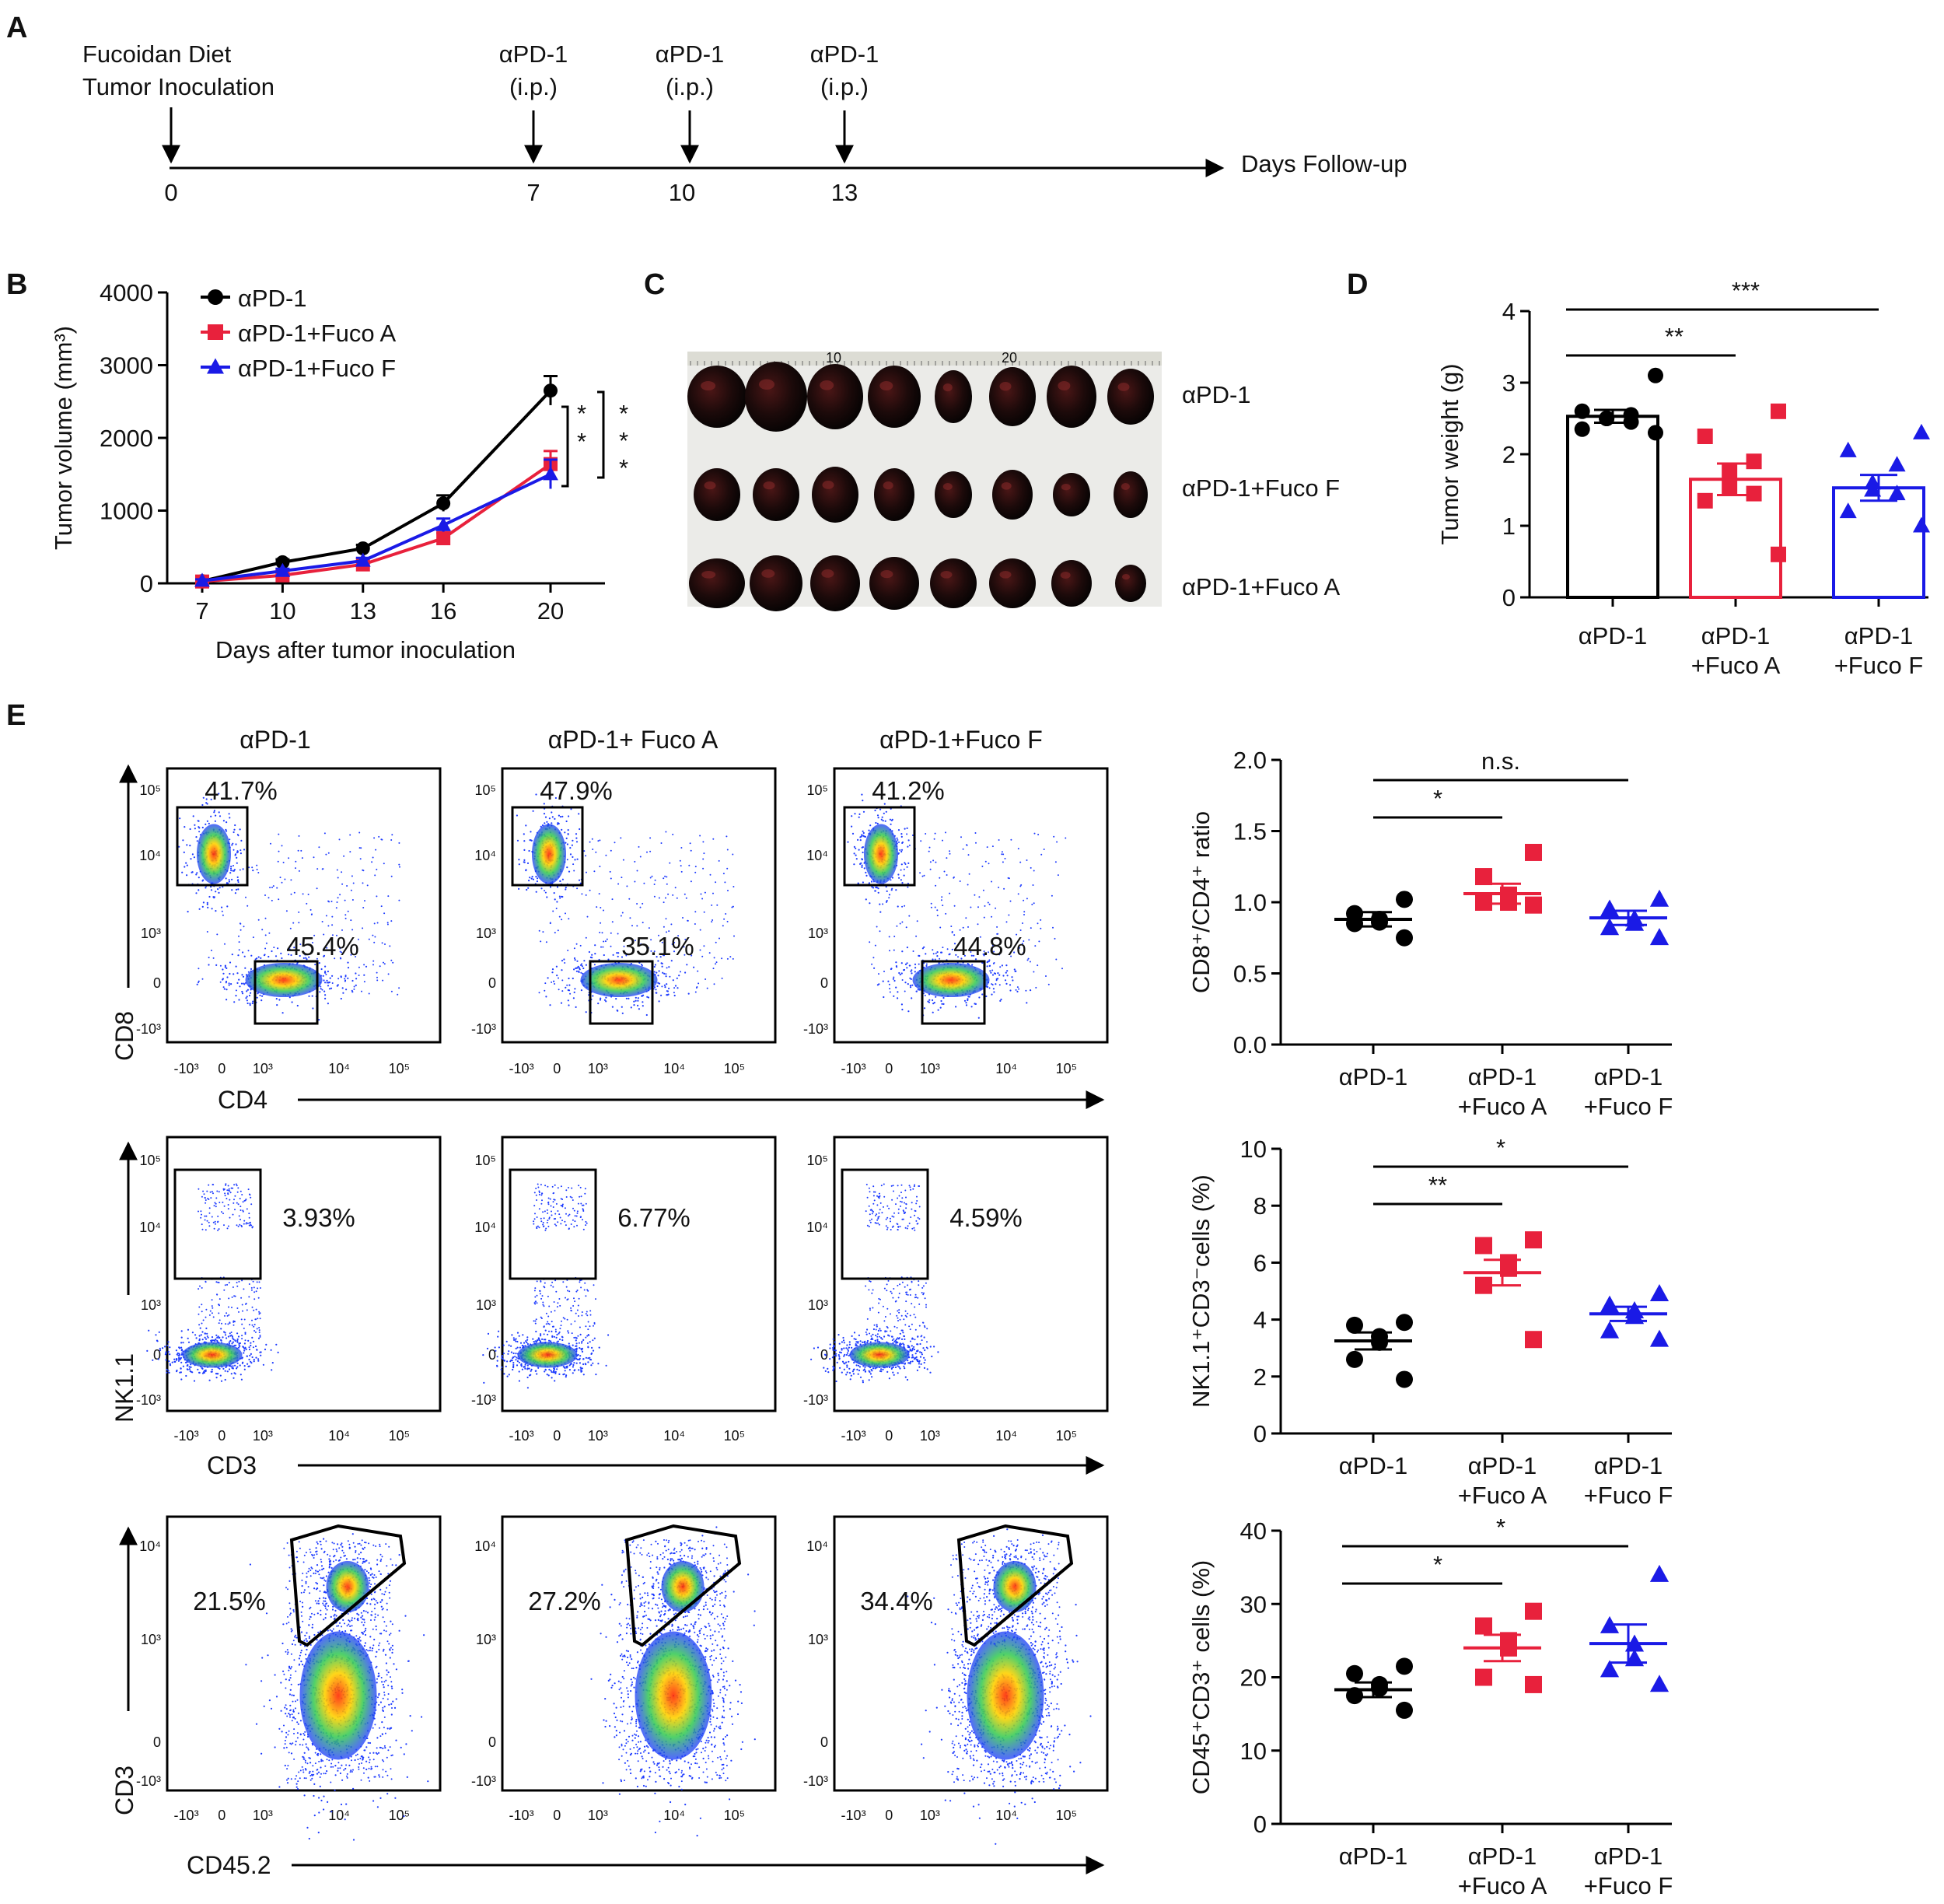  I want to click on data-point, so click(1533, 1340).